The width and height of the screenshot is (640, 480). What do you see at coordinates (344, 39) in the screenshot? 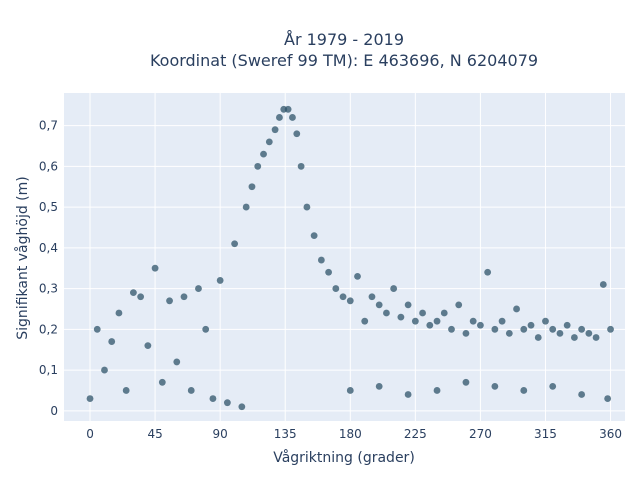
I see `chart-title: År 1979 - 2019` at bounding box center [344, 39].